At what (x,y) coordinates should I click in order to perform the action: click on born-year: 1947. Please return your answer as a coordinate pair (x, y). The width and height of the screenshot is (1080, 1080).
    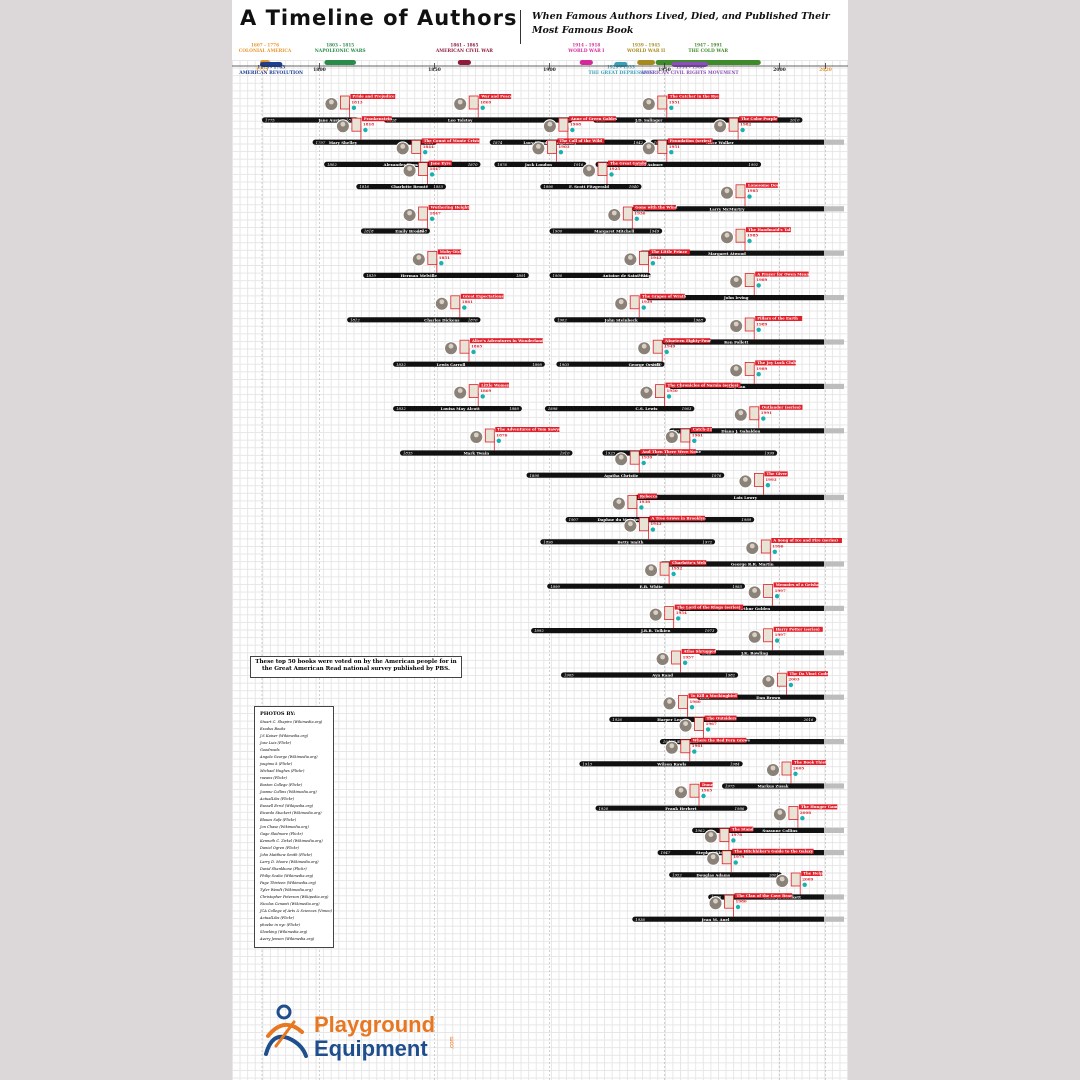
    Looking at the image, I should click on (666, 852).